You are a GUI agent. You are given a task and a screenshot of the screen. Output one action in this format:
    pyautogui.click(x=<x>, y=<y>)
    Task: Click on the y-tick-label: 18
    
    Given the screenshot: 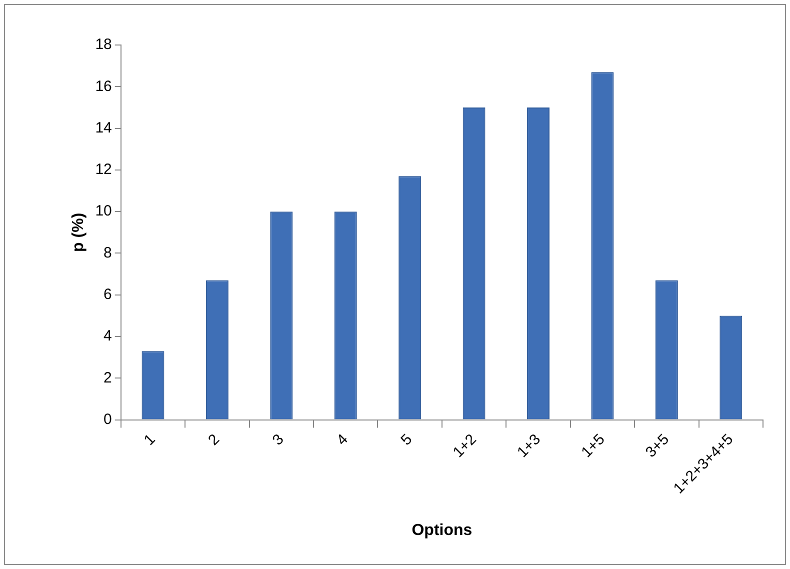 What is the action you would take?
    pyautogui.click(x=103, y=45)
    